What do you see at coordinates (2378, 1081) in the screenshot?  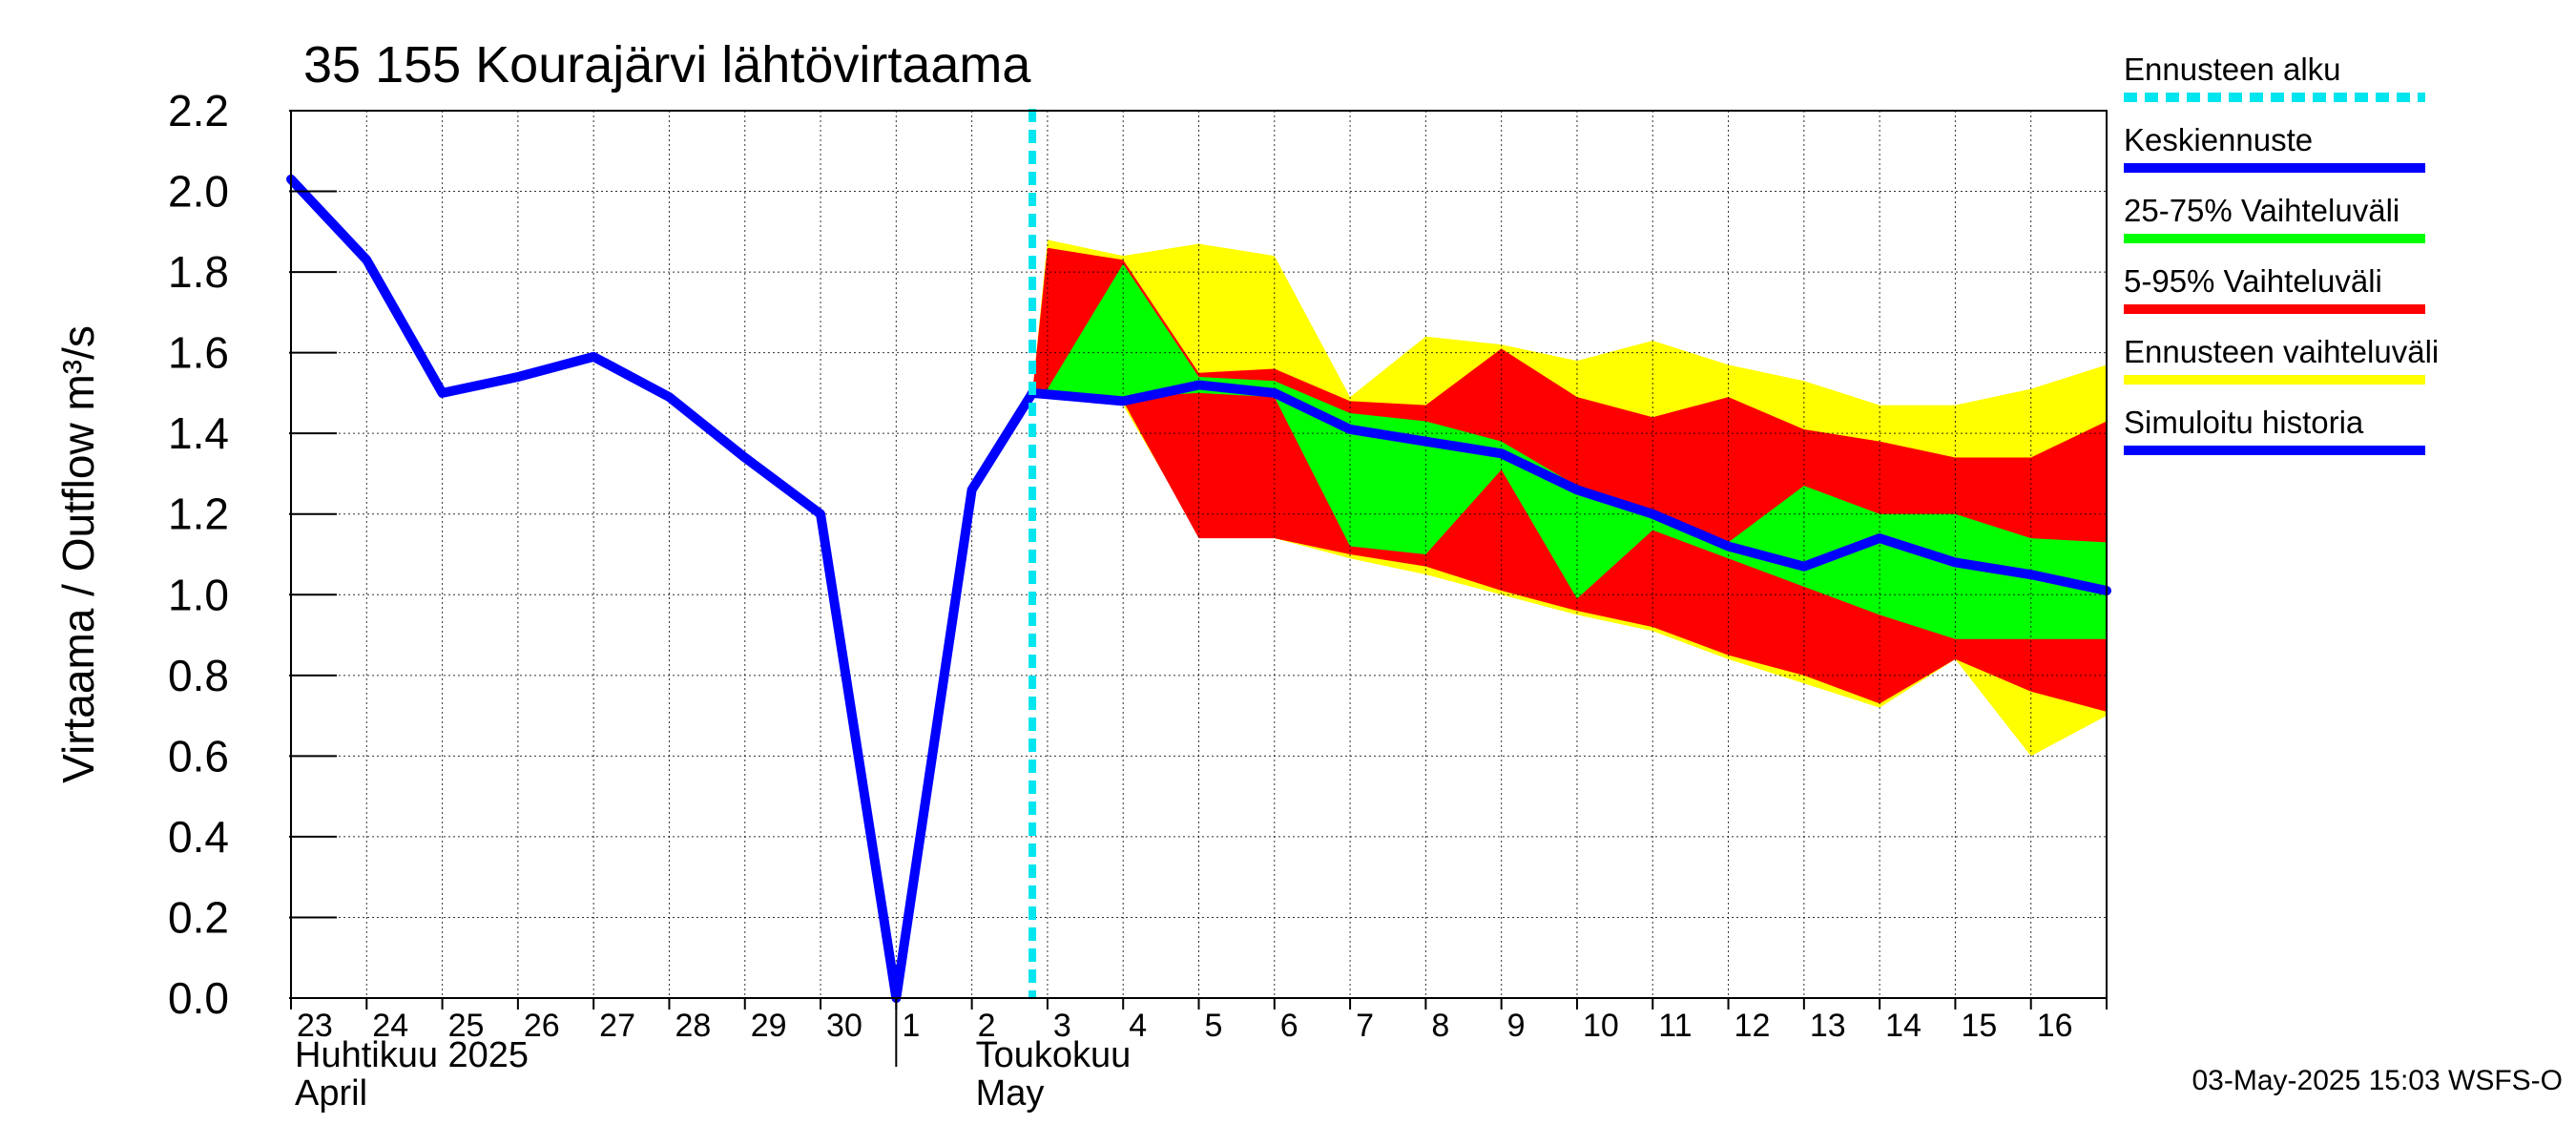 I see `timestamp-footer: 03-May-2025 15:03 WSFS-O` at bounding box center [2378, 1081].